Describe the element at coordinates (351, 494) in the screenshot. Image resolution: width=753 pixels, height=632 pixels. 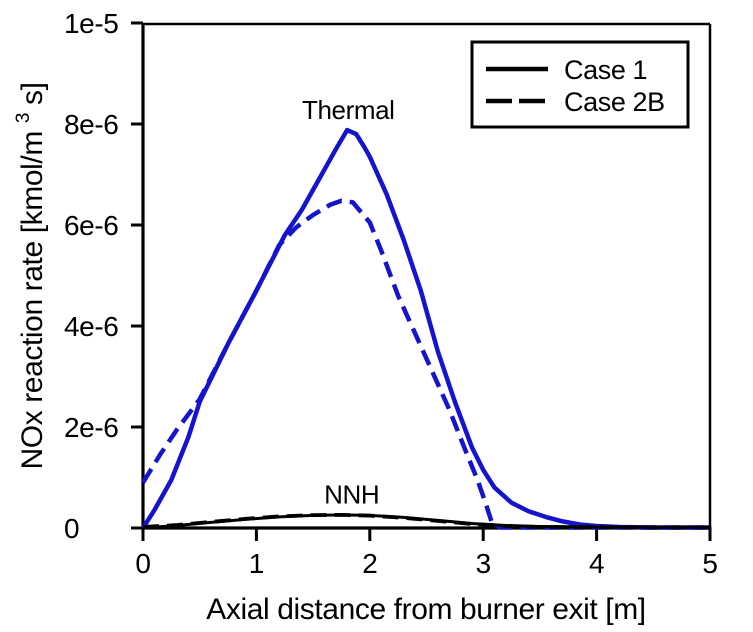
I see `annotation-nnh: NNH` at that location.